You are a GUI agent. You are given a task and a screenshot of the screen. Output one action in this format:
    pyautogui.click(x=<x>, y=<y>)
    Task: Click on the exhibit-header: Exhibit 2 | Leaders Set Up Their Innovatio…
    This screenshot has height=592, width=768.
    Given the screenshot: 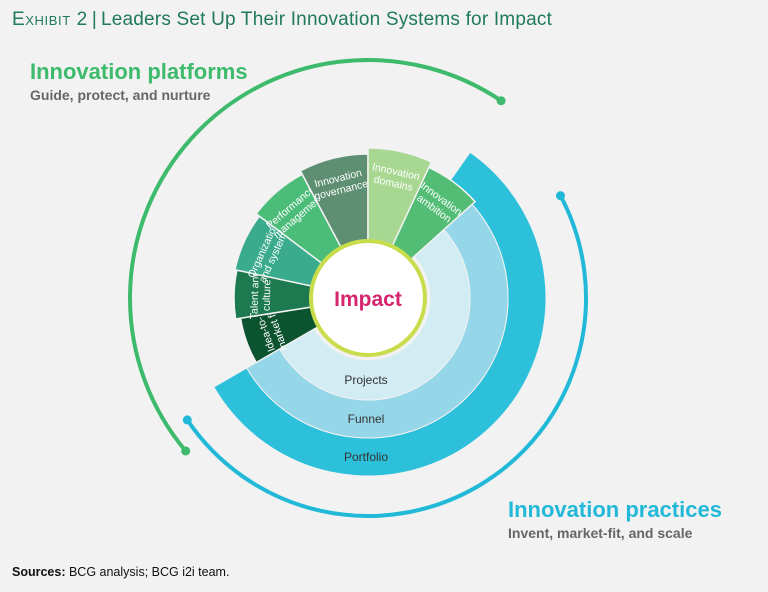 What is the action you would take?
    pyautogui.click(x=282, y=20)
    